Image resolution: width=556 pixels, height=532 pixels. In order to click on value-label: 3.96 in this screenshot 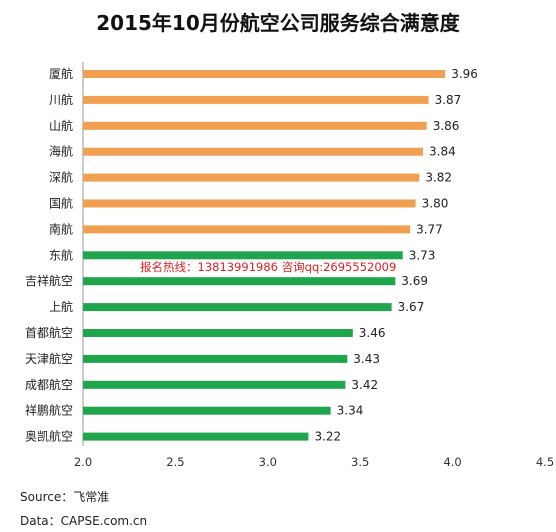, I will do `click(464, 74)`.